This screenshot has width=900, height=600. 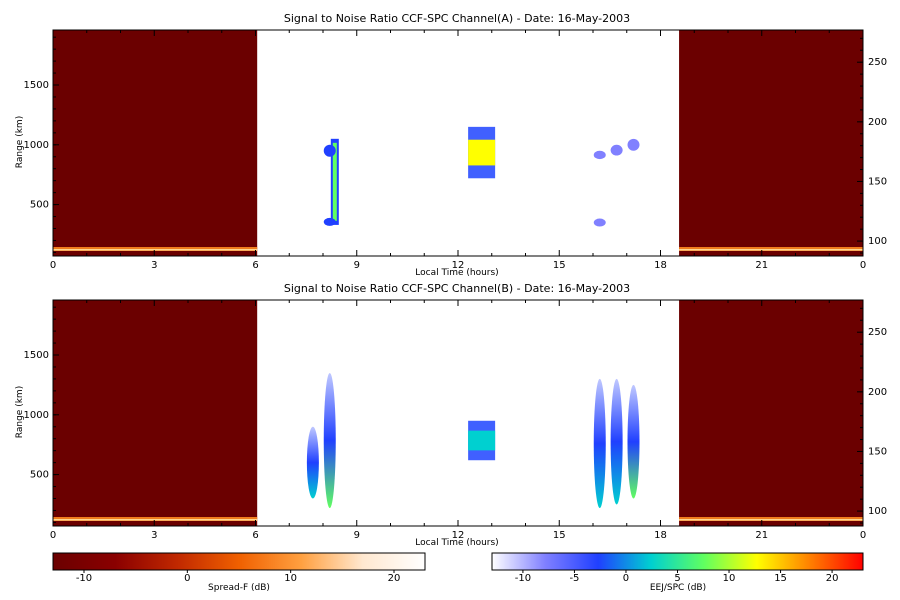 What do you see at coordinates (334, 181) in the screenshot?
I see `echo-column-core` at bounding box center [334, 181].